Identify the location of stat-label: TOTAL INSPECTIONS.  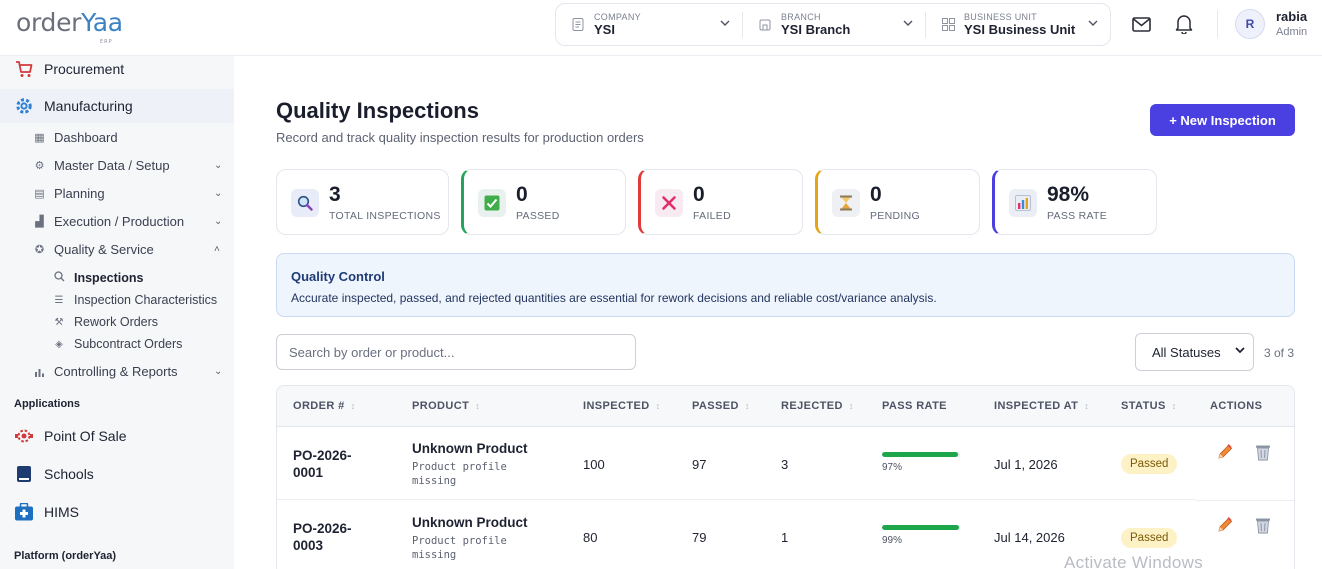
(385, 216).